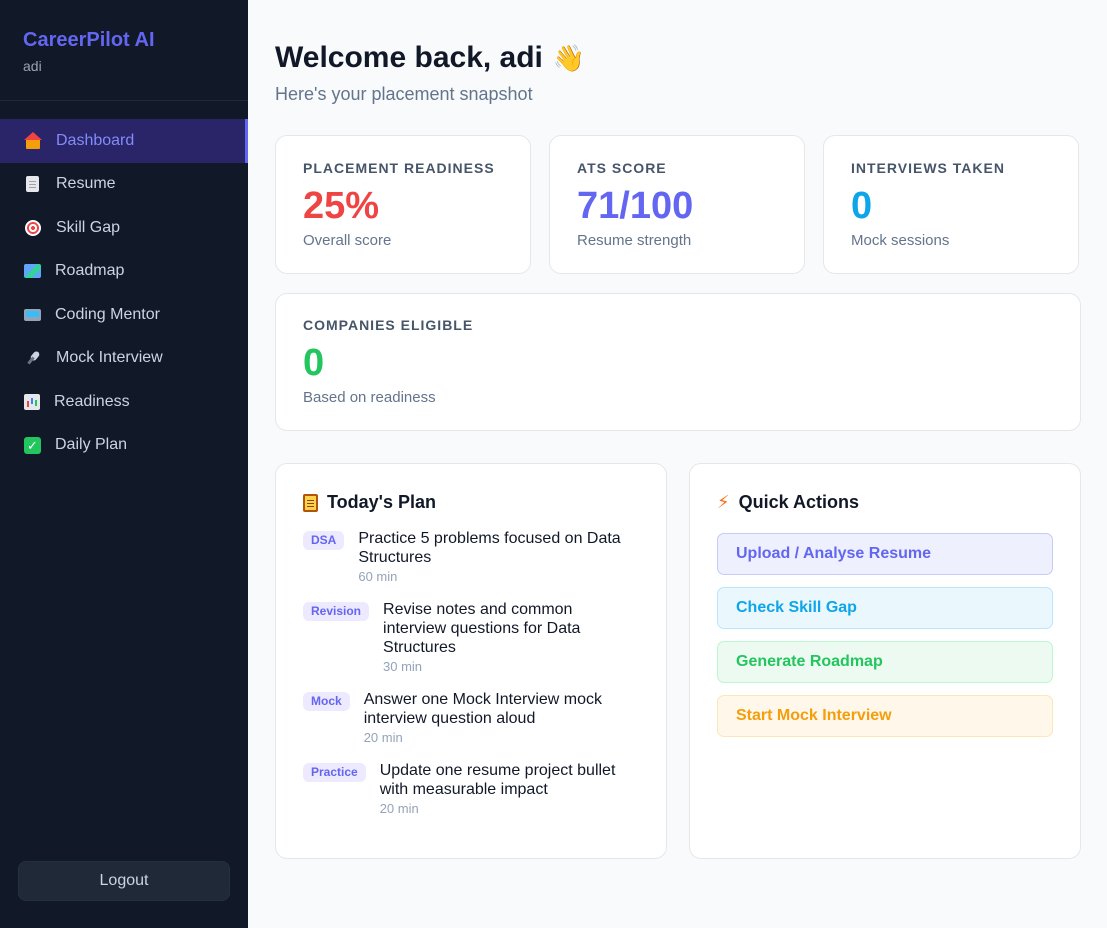 The height and width of the screenshot is (928, 1107). I want to click on sidebar-item-label: Mock Interview, so click(109, 358).